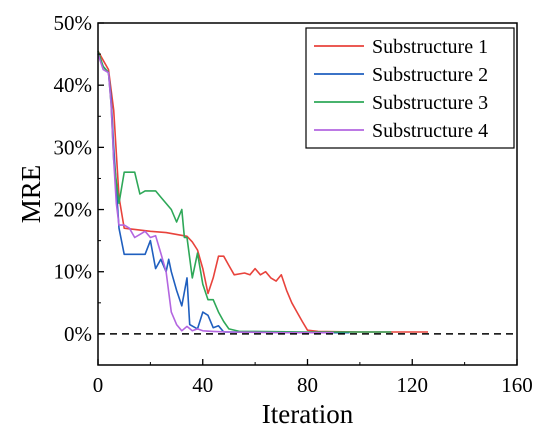 The height and width of the screenshot is (441, 550). I want to click on y-tick-label: 0%, so click(78, 334).